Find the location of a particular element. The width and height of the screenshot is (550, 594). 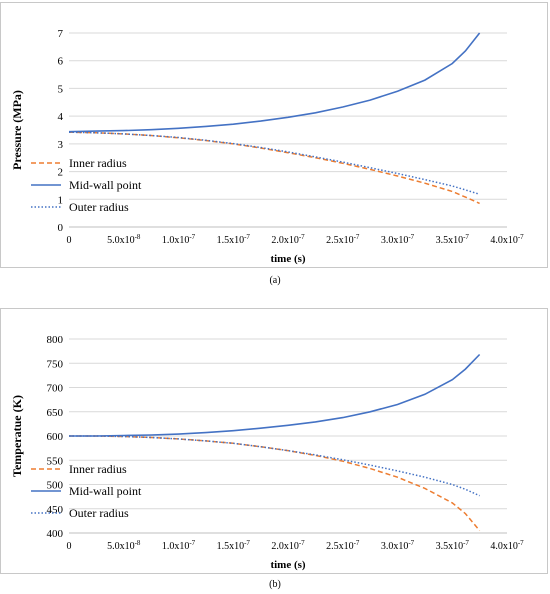

y-axis-title: Pressure (MPa) is located at coordinates (17, 130).